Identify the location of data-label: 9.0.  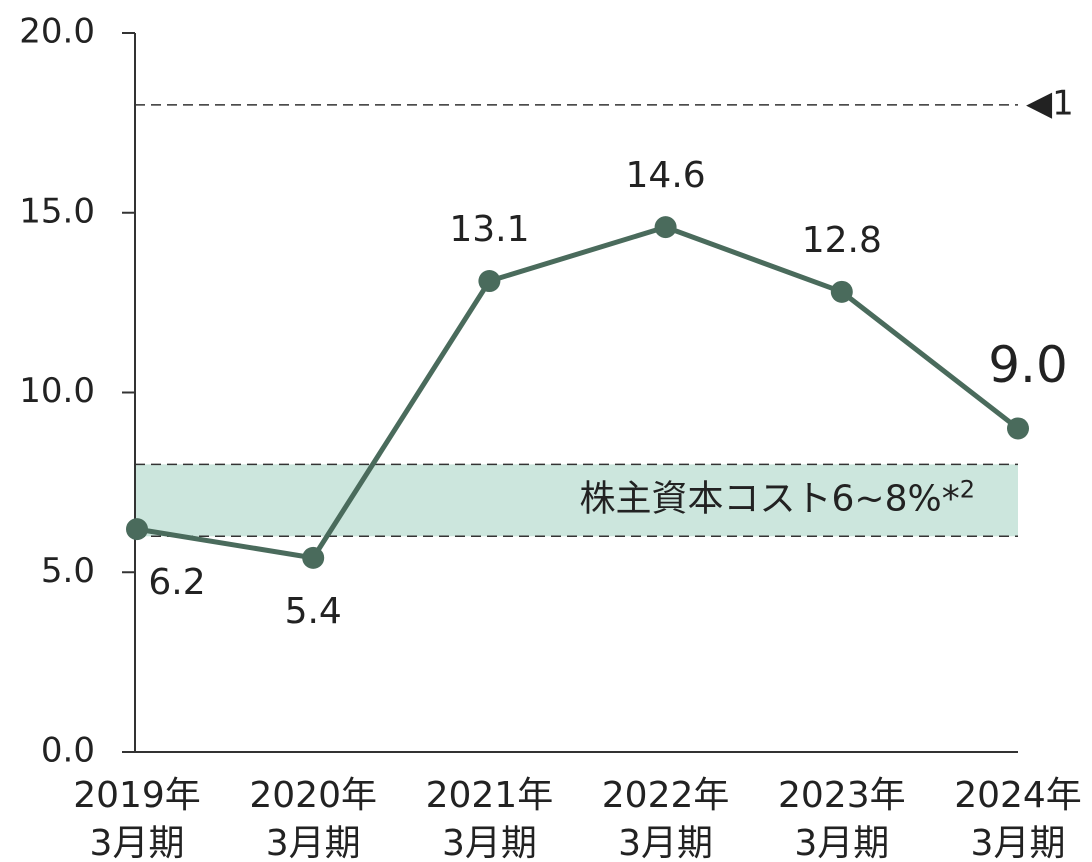
(1028, 365).